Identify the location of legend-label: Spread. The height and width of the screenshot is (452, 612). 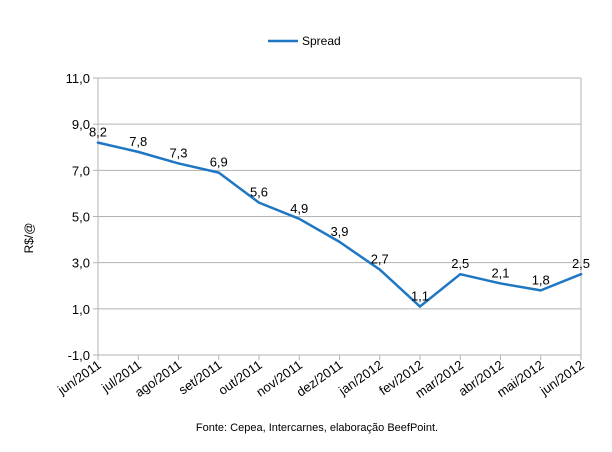
(321, 41).